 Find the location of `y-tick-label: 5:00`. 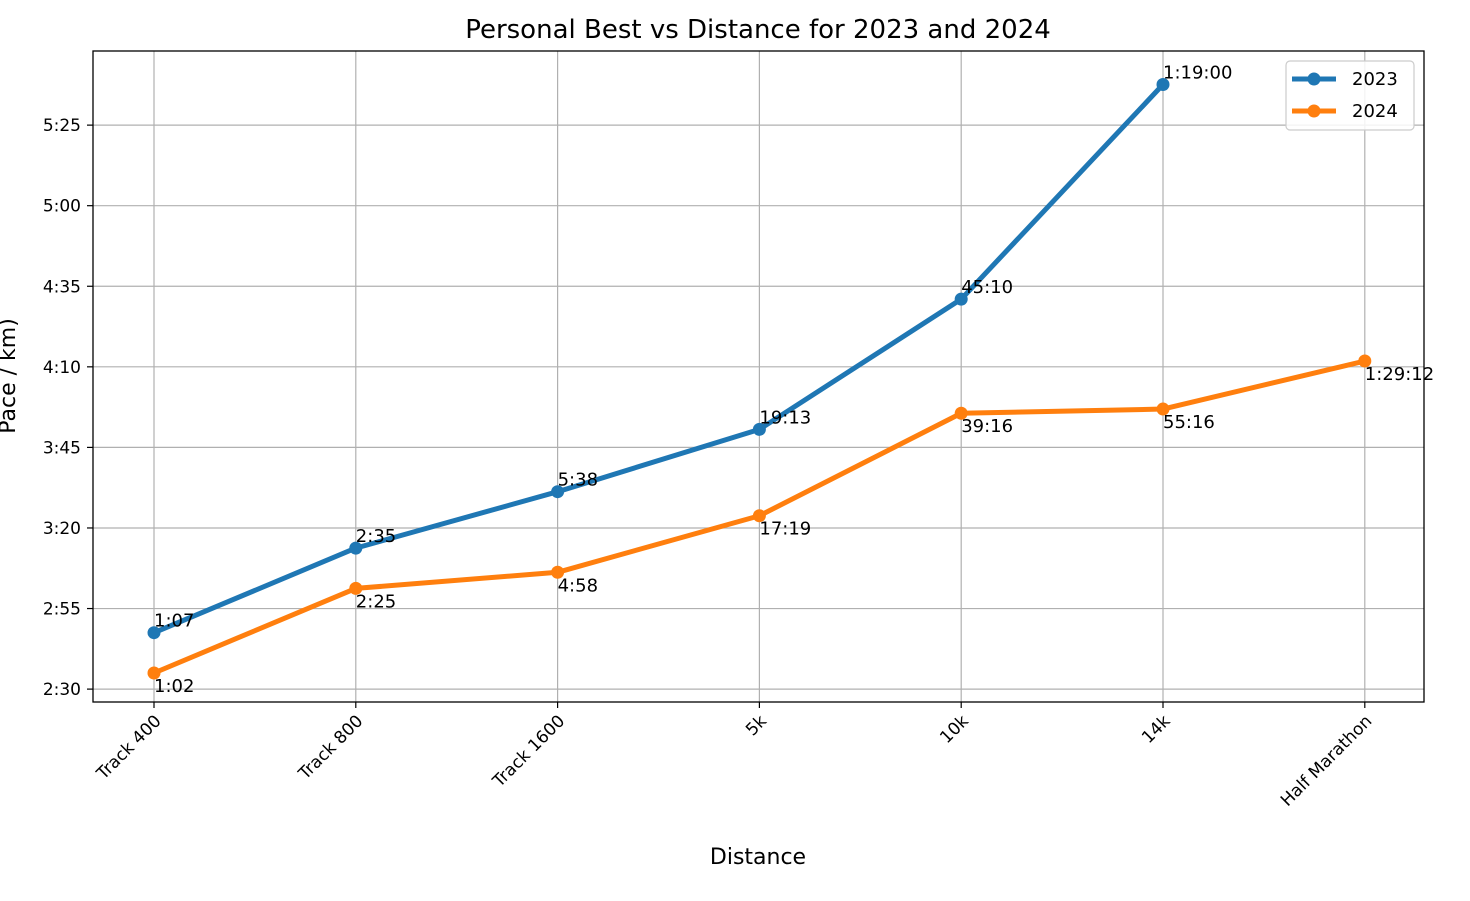

y-tick-label: 5:00 is located at coordinates (62, 207).